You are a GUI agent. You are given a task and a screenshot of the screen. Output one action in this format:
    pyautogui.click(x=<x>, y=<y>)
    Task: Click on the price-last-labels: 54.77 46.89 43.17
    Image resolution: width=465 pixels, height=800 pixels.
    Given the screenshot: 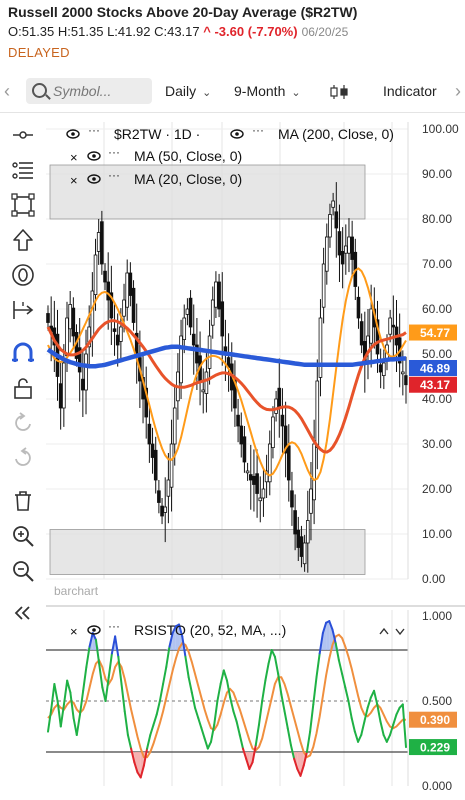 What is the action you would take?
    pyautogui.click(x=433, y=358)
    